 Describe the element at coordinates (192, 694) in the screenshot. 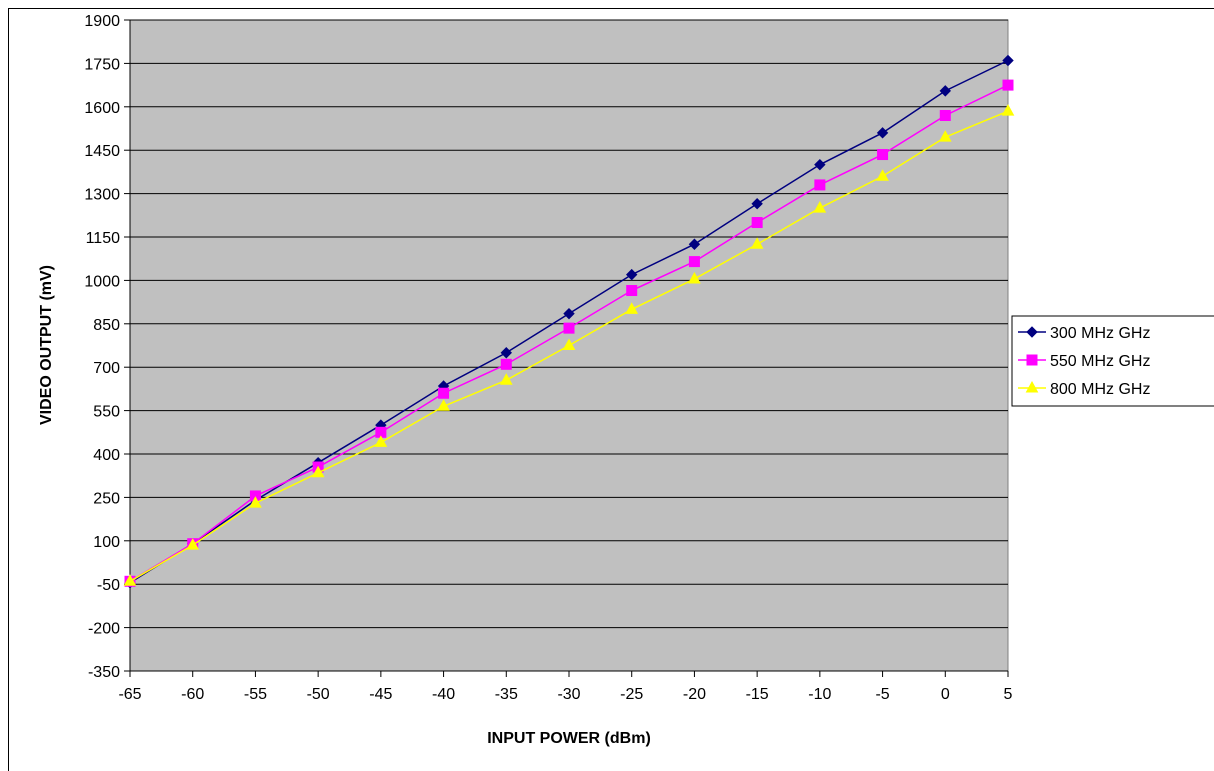

I see `x-tick-label: -60` at that location.